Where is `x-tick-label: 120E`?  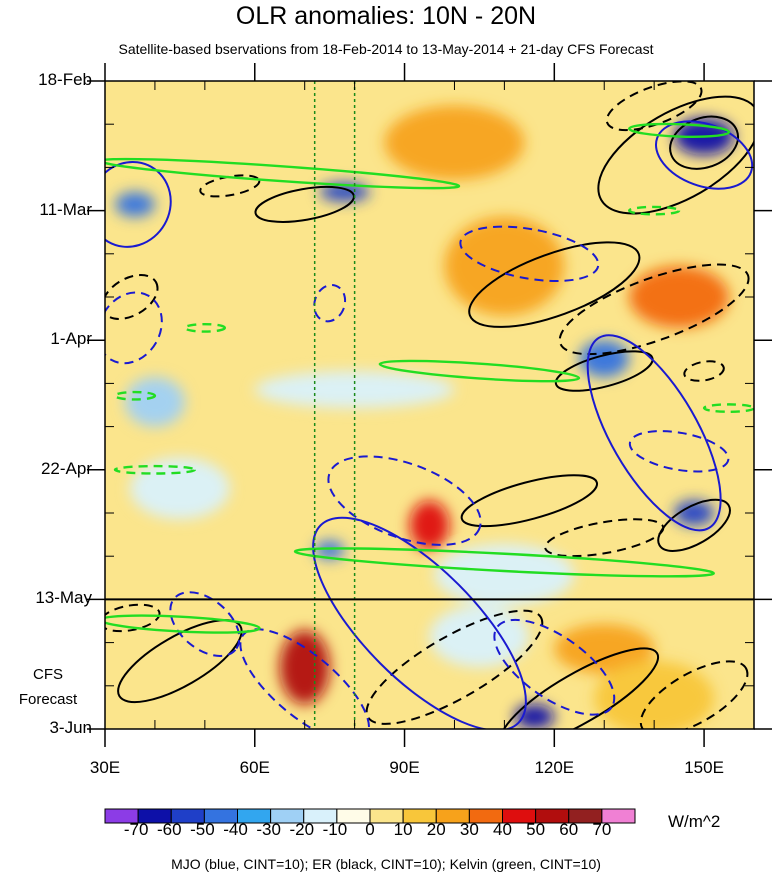
x-tick-label: 120E is located at coordinates (554, 767).